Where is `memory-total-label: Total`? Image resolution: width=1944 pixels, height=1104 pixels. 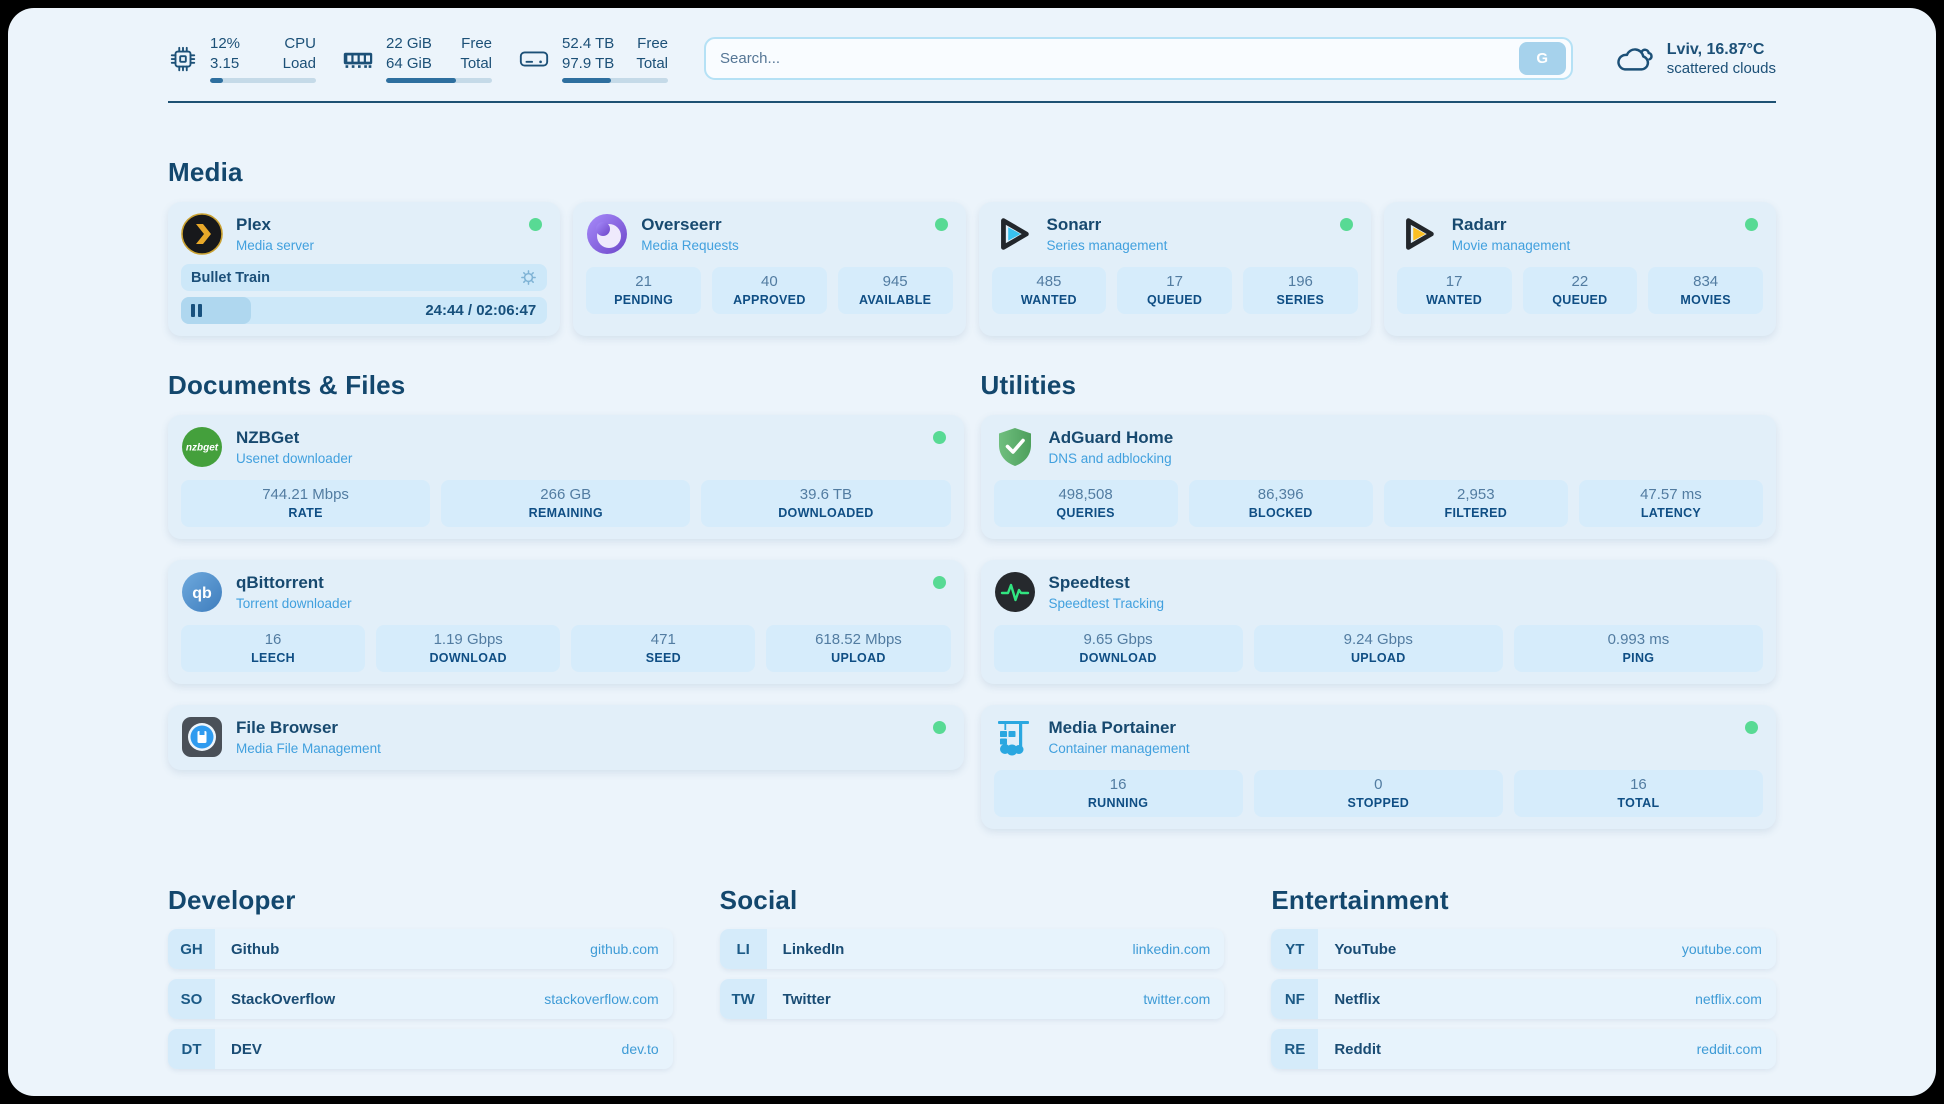 memory-total-label: Total is located at coordinates (476, 63).